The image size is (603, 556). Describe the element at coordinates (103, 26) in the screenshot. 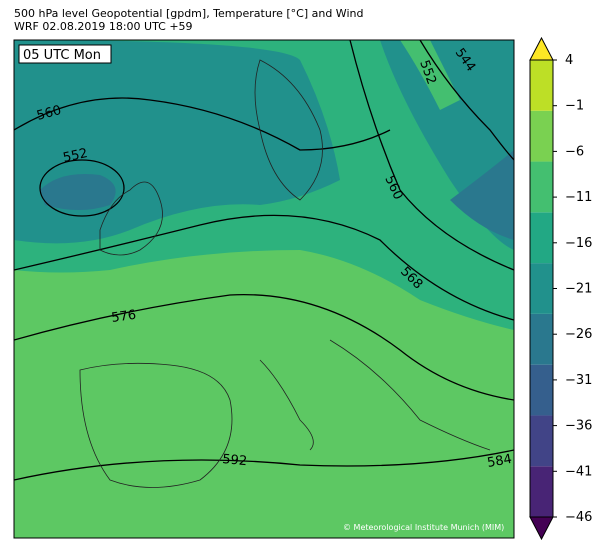

I see `subtitle: WRF 02.08.2019 18:00 UTC +59` at that location.